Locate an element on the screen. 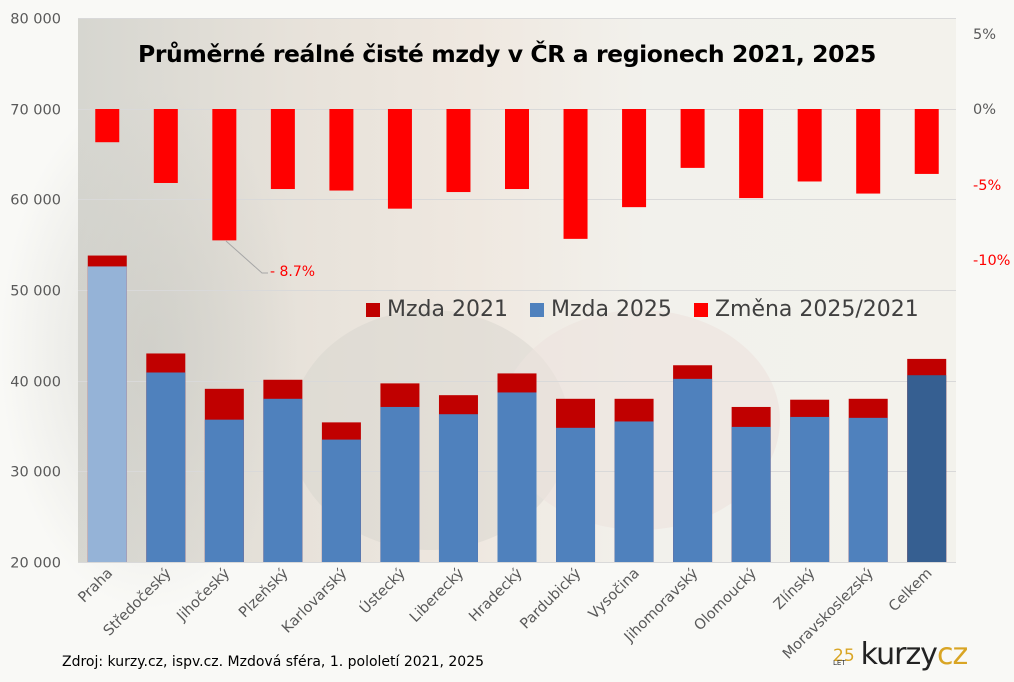  right-tick-label: 0% is located at coordinates (984, 110).